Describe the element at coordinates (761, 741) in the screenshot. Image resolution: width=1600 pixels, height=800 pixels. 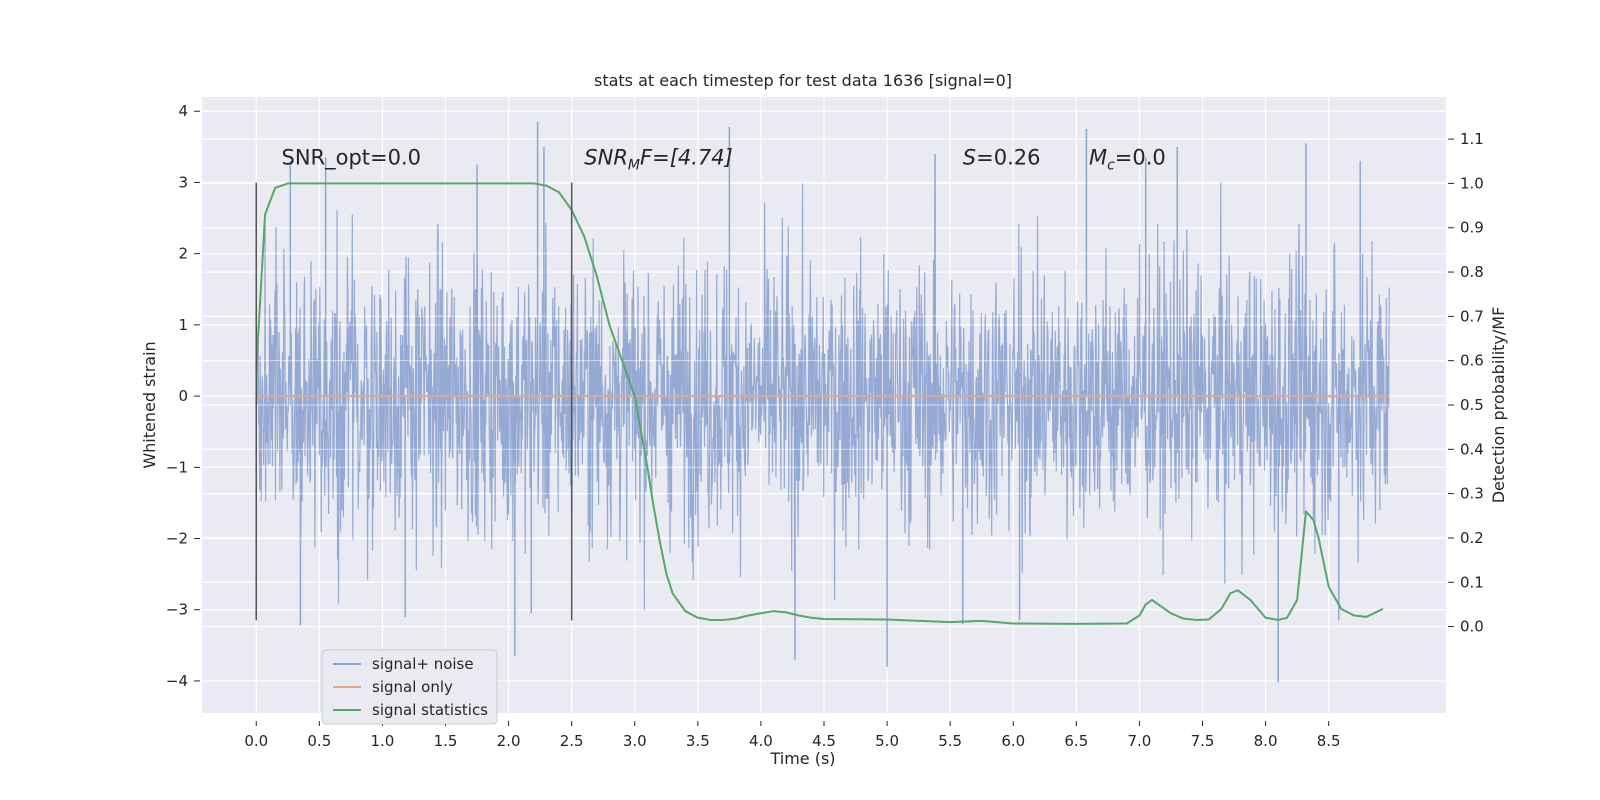
I see `x-tick-label: 4.0` at that location.